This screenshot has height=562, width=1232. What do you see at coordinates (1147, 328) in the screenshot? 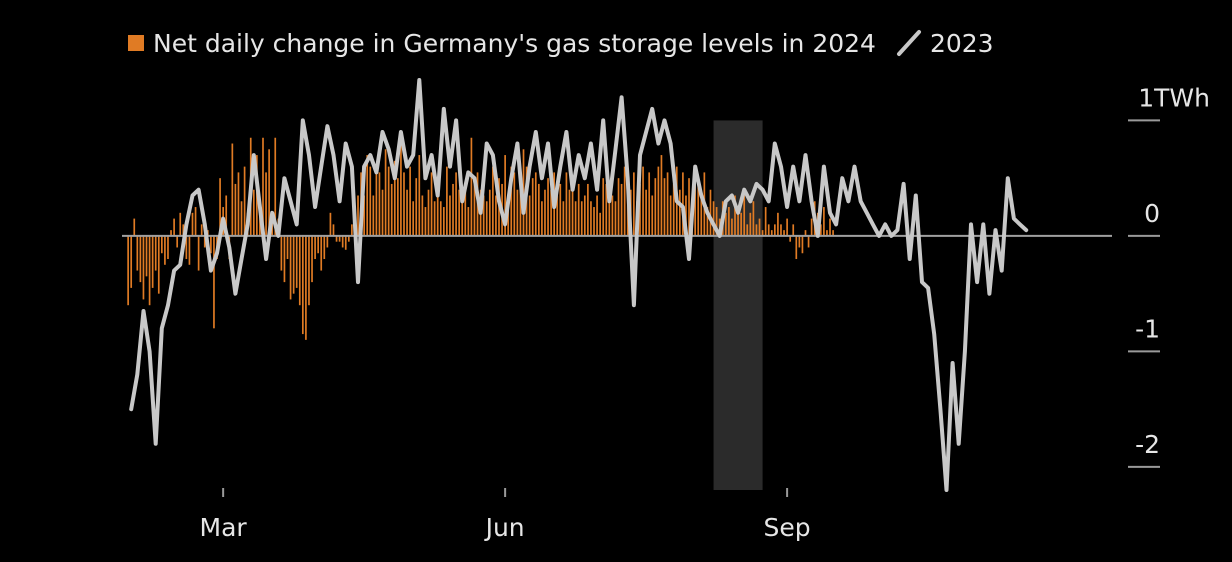
I see `y-tick-label: -1` at bounding box center [1147, 328].